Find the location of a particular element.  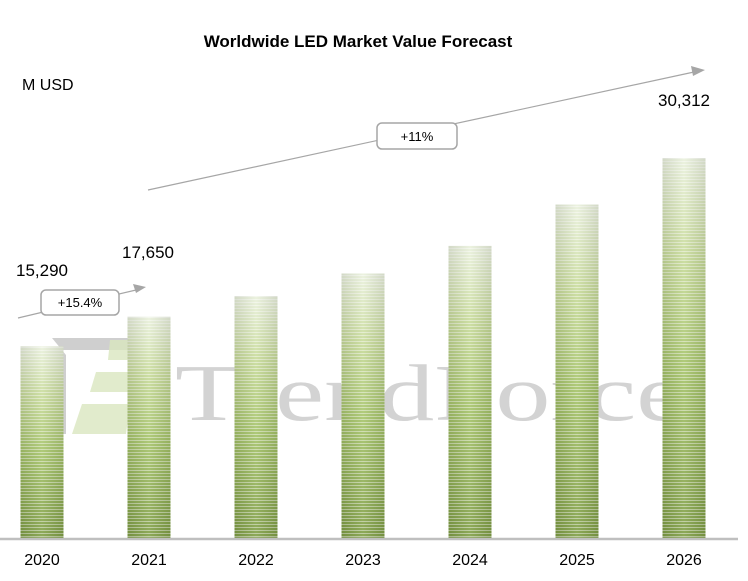

x-tick-label: 2021 is located at coordinates (149, 560).